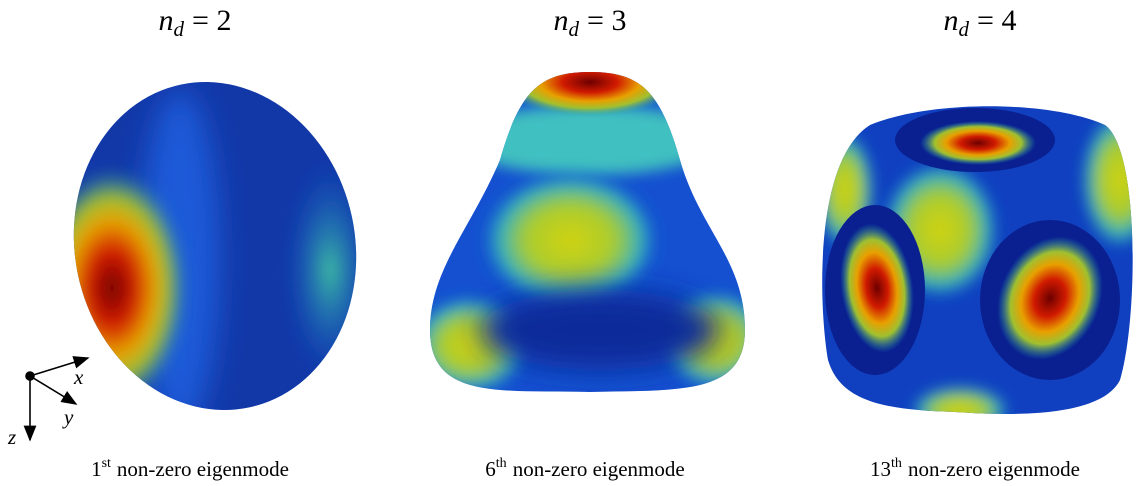  I want to click on panel-caption: 13th non-zero eigenmode, so click(975, 468).